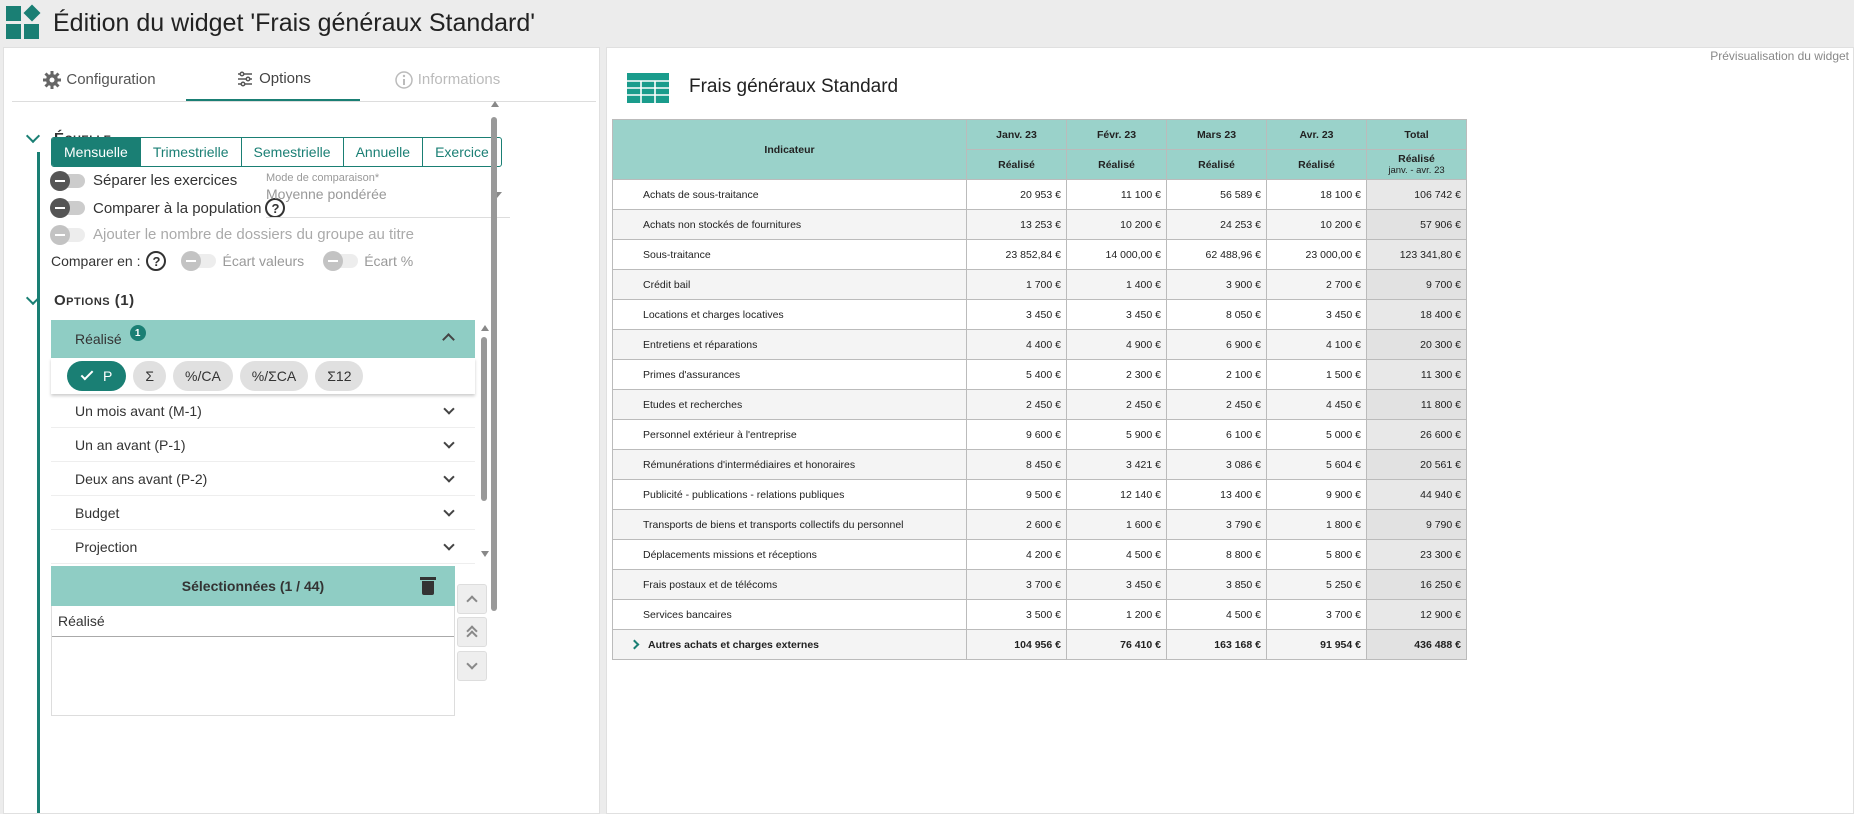 The height and width of the screenshot is (814, 1854). Describe the element at coordinates (389, 261) in the screenshot. I see `ecart-pct-label: Écart %` at that location.